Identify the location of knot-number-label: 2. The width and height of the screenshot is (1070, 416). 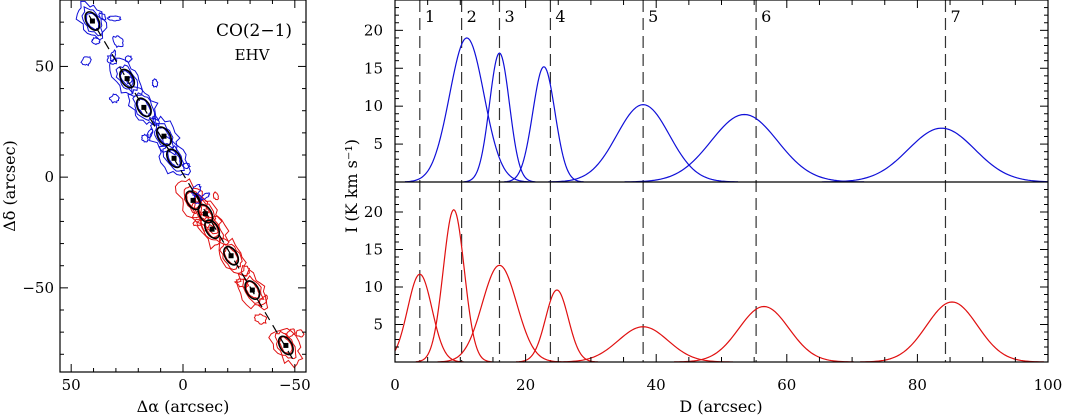
(472, 16).